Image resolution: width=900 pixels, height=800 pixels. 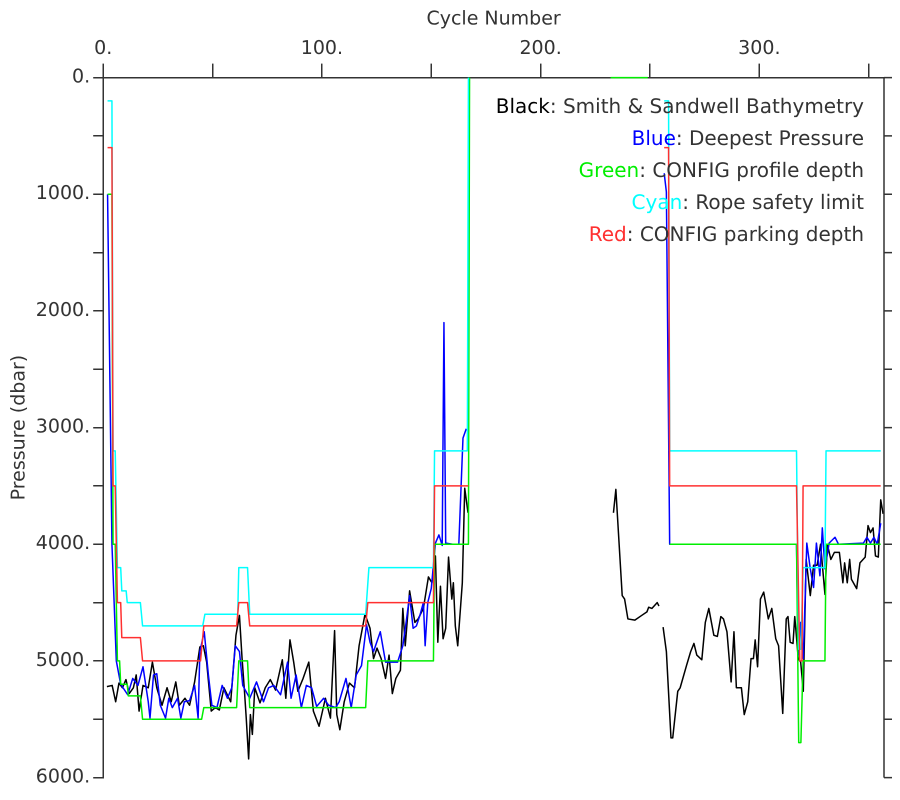 I want to click on y-tick-label: 1000., so click(x=63, y=193).